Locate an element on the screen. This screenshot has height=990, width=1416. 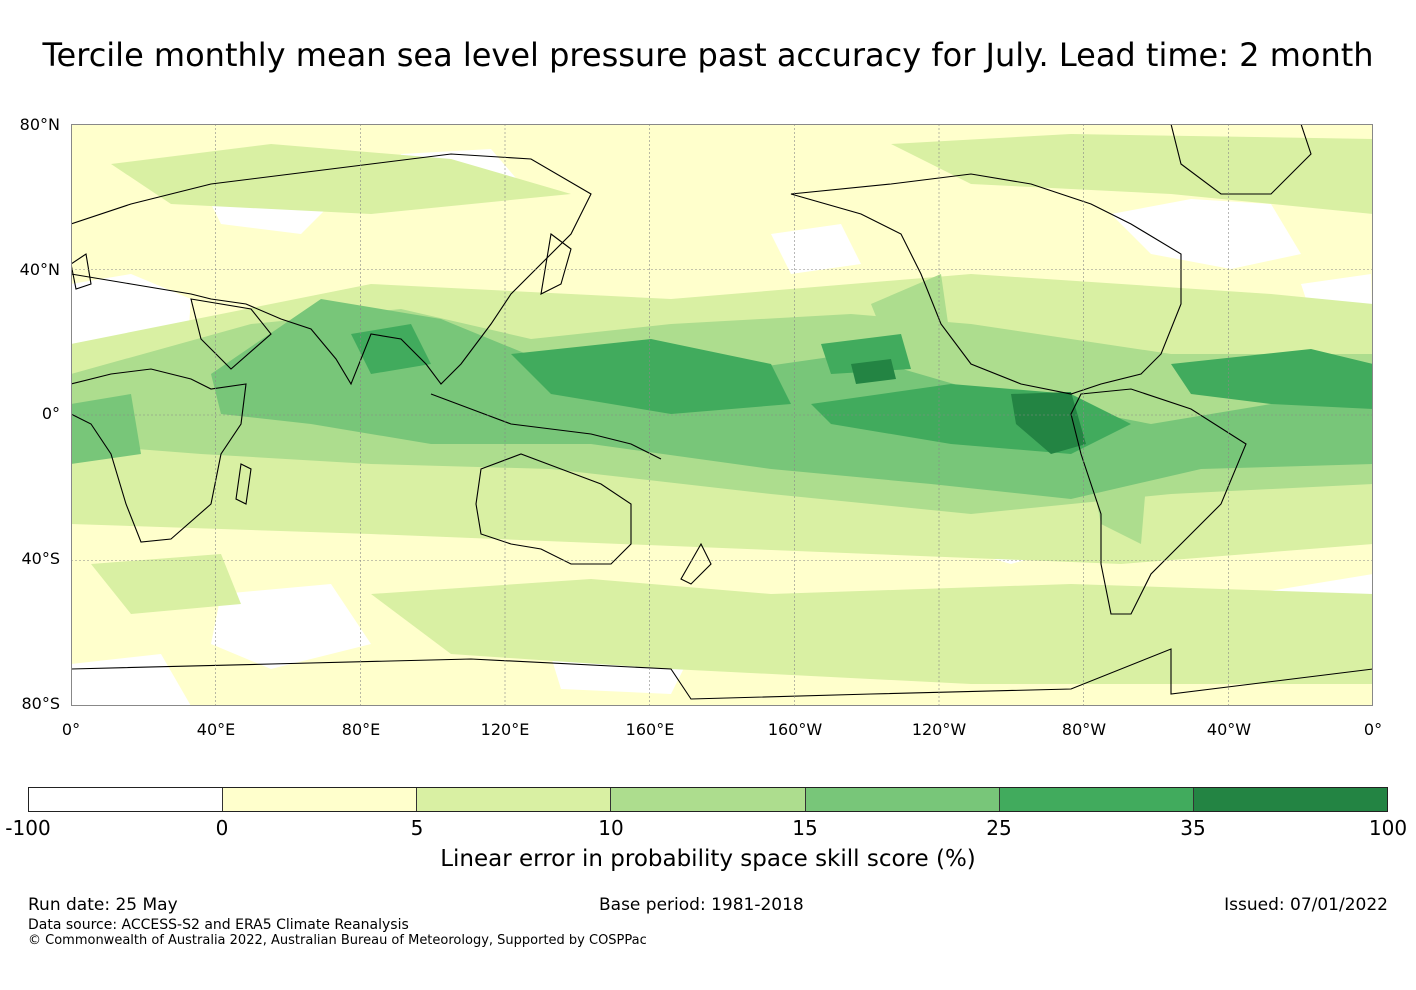
colorbar is located at coordinates (708, 799).